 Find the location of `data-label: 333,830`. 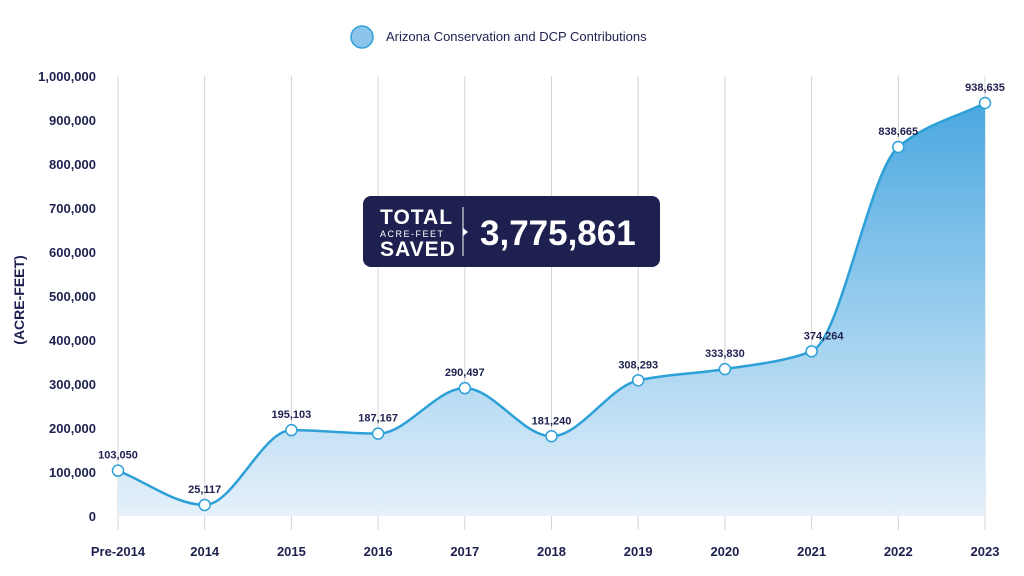

data-label: 333,830 is located at coordinates (725, 354).